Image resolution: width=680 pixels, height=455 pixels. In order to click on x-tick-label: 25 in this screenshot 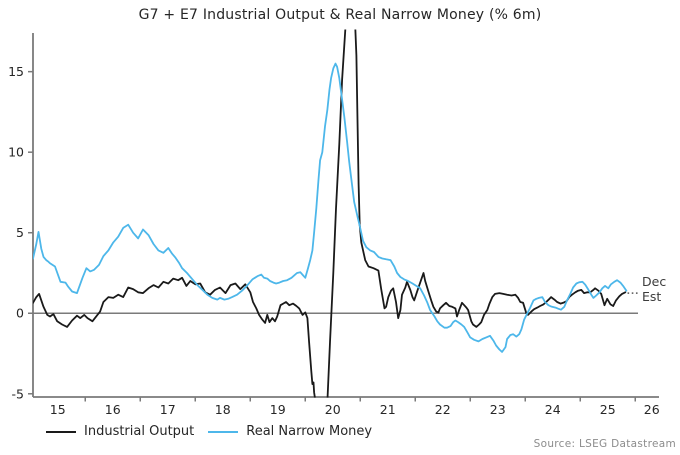, I will do `click(608, 409)`.